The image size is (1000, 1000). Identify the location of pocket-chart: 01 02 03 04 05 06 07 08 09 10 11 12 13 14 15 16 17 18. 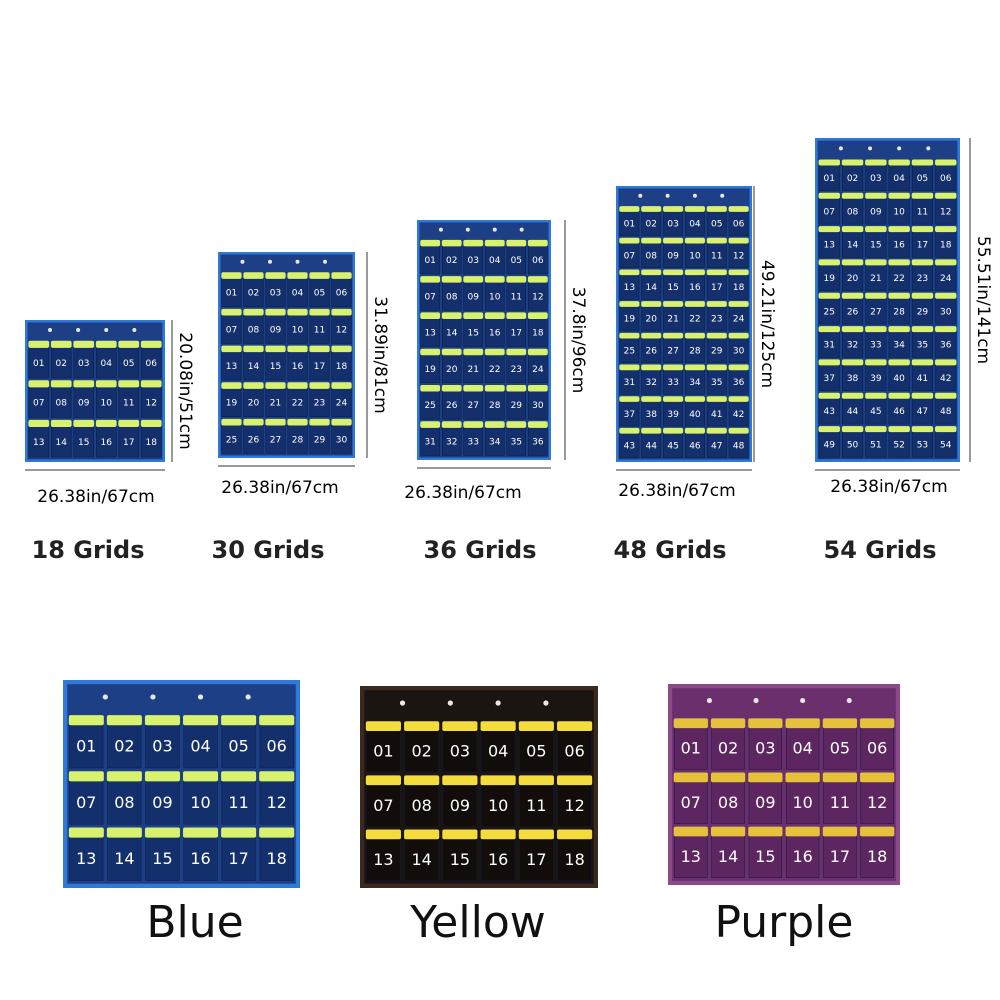
(95, 391).